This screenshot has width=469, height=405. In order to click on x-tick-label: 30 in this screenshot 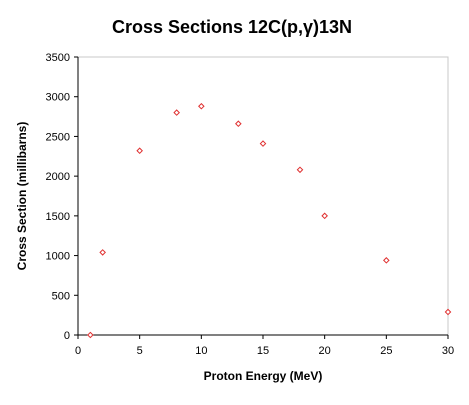, I will do `click(448, 351)`.